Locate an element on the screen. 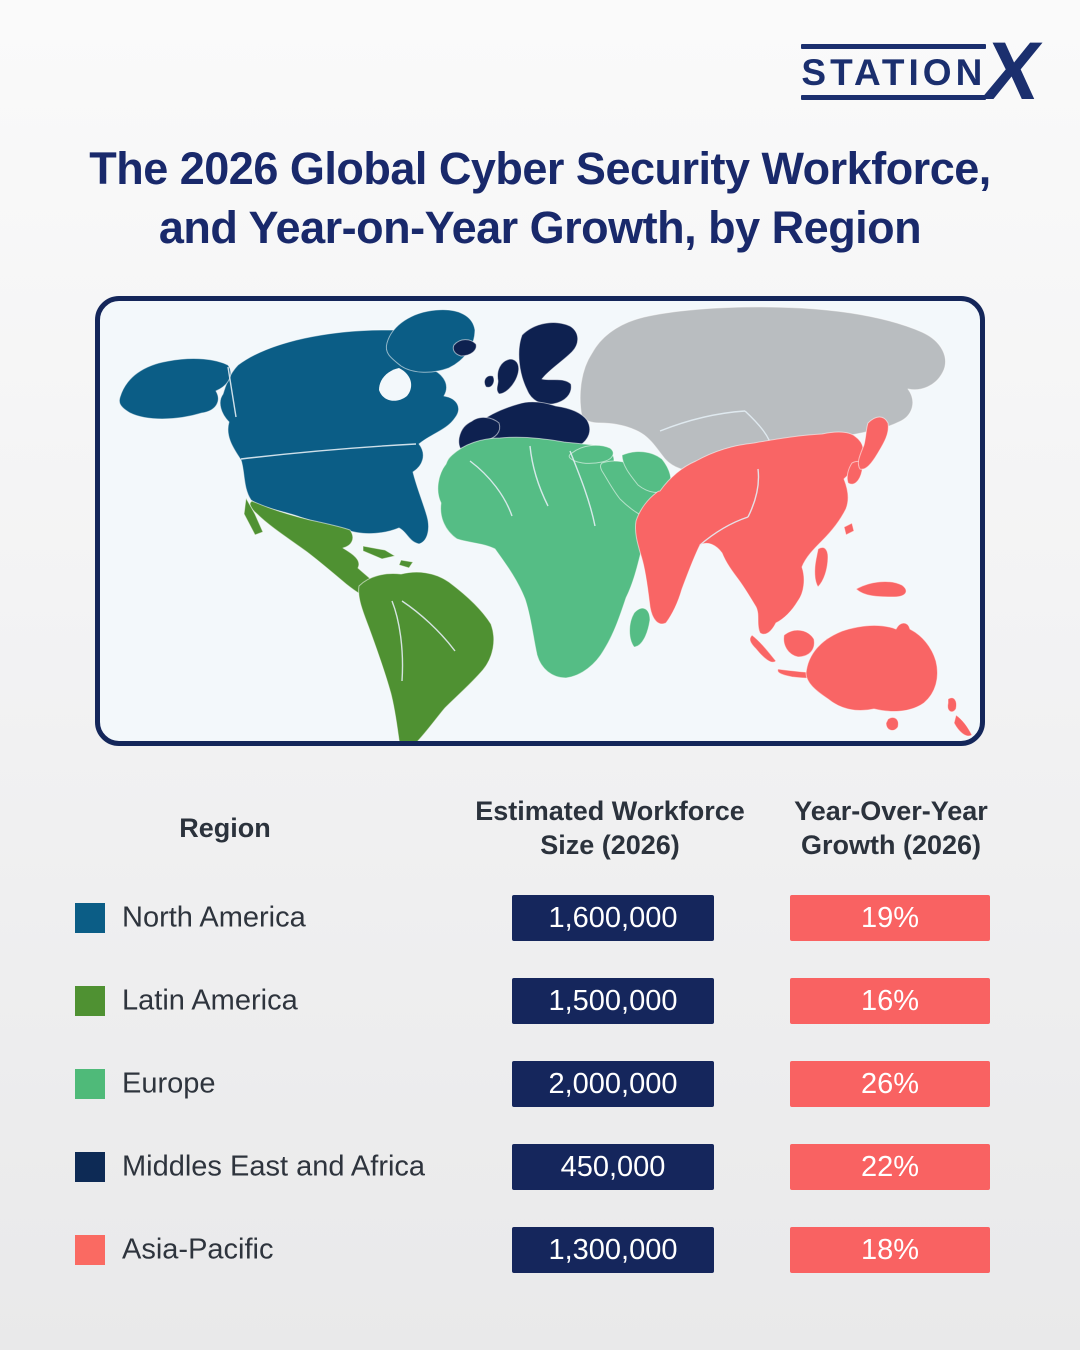 This screenshot has width=1080, height=1350. growth-value-pill: 22% is located at coordinates (890, 1167).